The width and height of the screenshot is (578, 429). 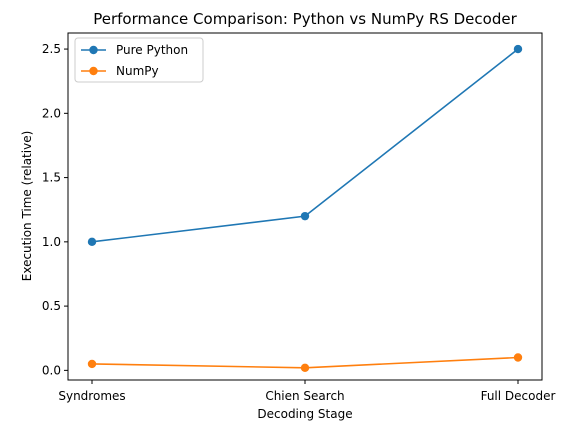 I want to click on y-tick-label: 1.5, so click(x=51, y=178).